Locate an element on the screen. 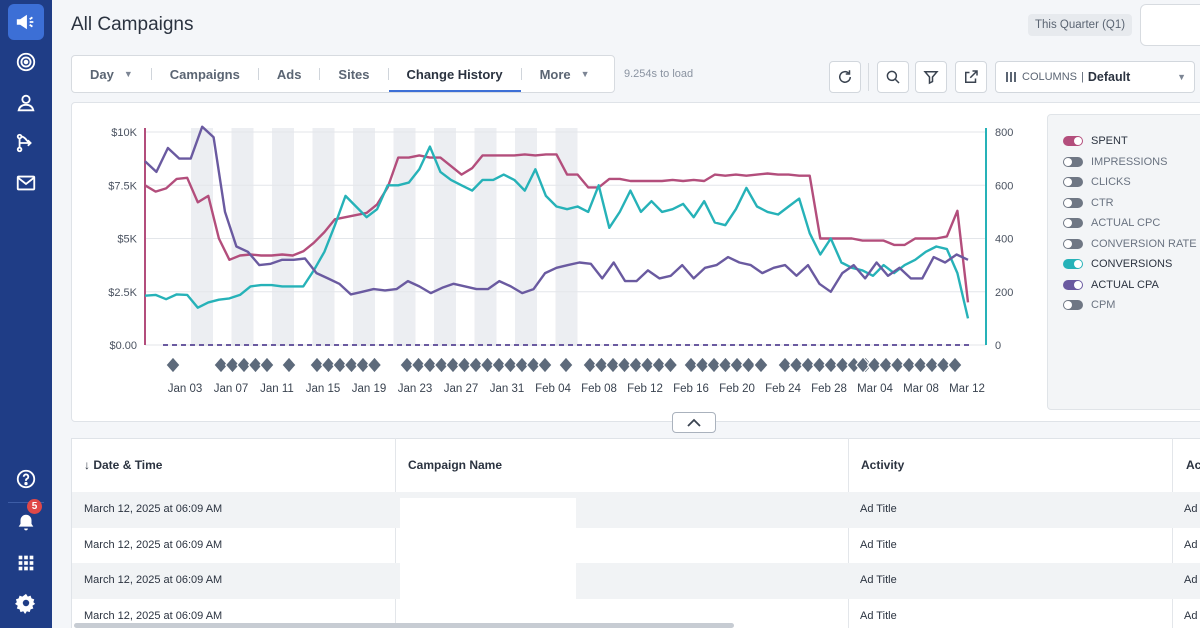  target-icon is located at coordinates (26, 62).